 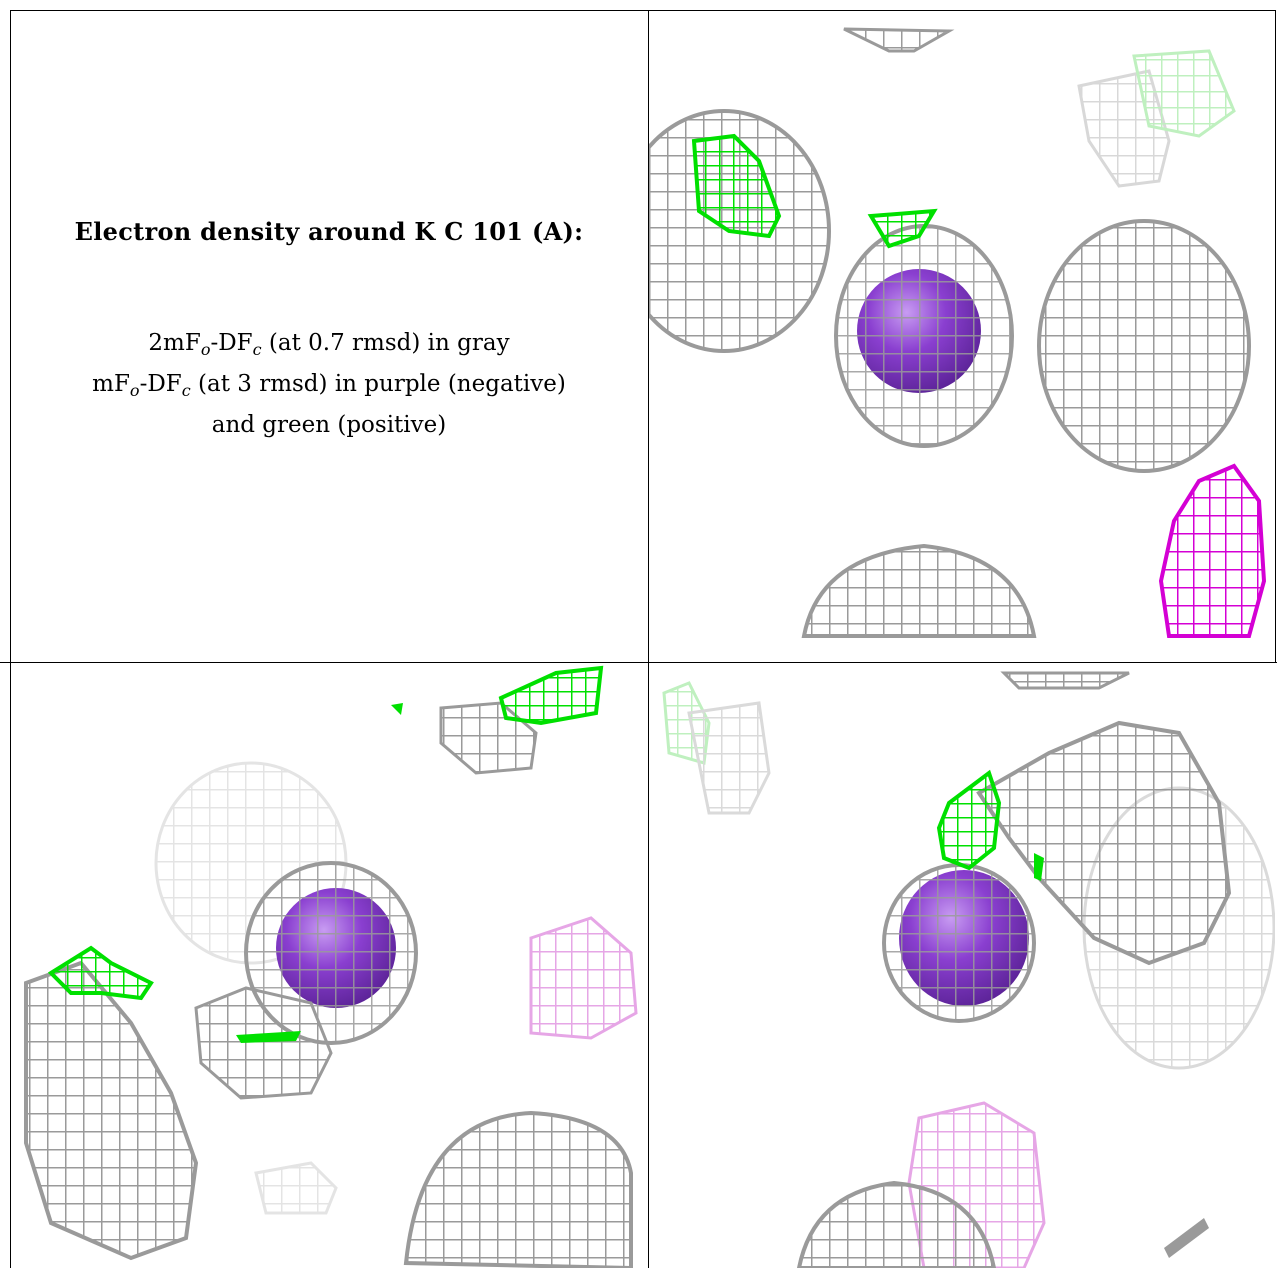 I want to click on frame-right-border, so click(x=1275, y=336).